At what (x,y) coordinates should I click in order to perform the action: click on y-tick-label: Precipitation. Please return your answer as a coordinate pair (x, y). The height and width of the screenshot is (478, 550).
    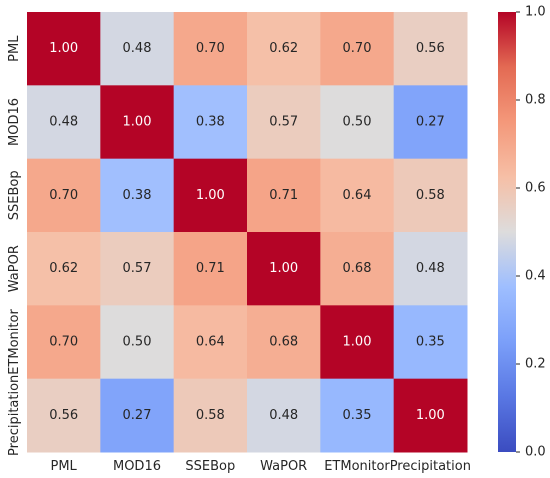
    Looking at the image, I should click on (14, 415).